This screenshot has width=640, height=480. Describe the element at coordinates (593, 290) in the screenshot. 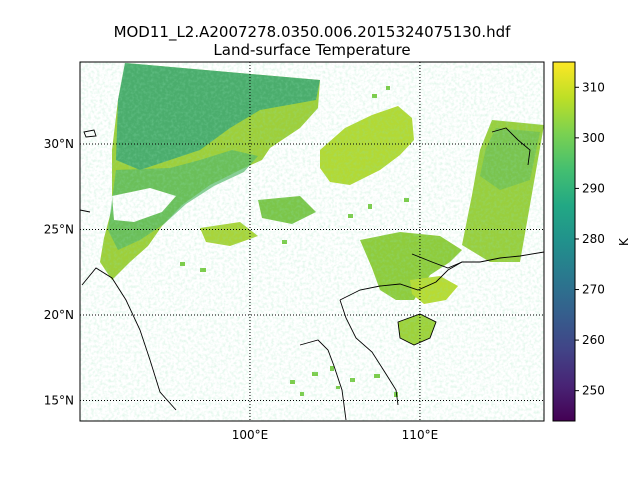

I see `colorbar-tick-label: 270` at that location.